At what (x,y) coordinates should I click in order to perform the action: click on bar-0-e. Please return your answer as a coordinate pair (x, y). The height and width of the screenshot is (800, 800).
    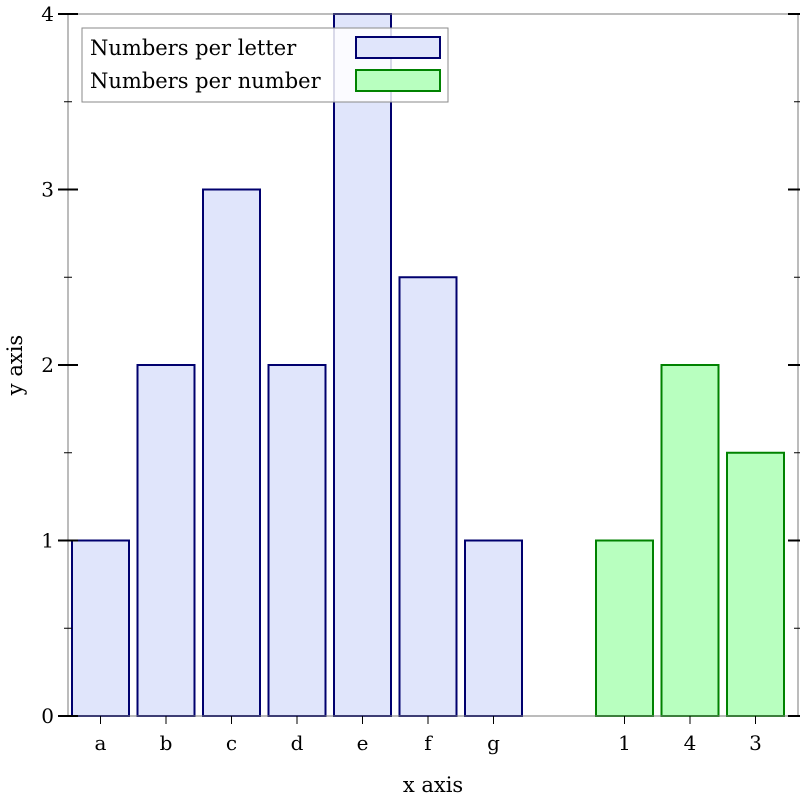
    Looking at the image, I should click on (362, 365).